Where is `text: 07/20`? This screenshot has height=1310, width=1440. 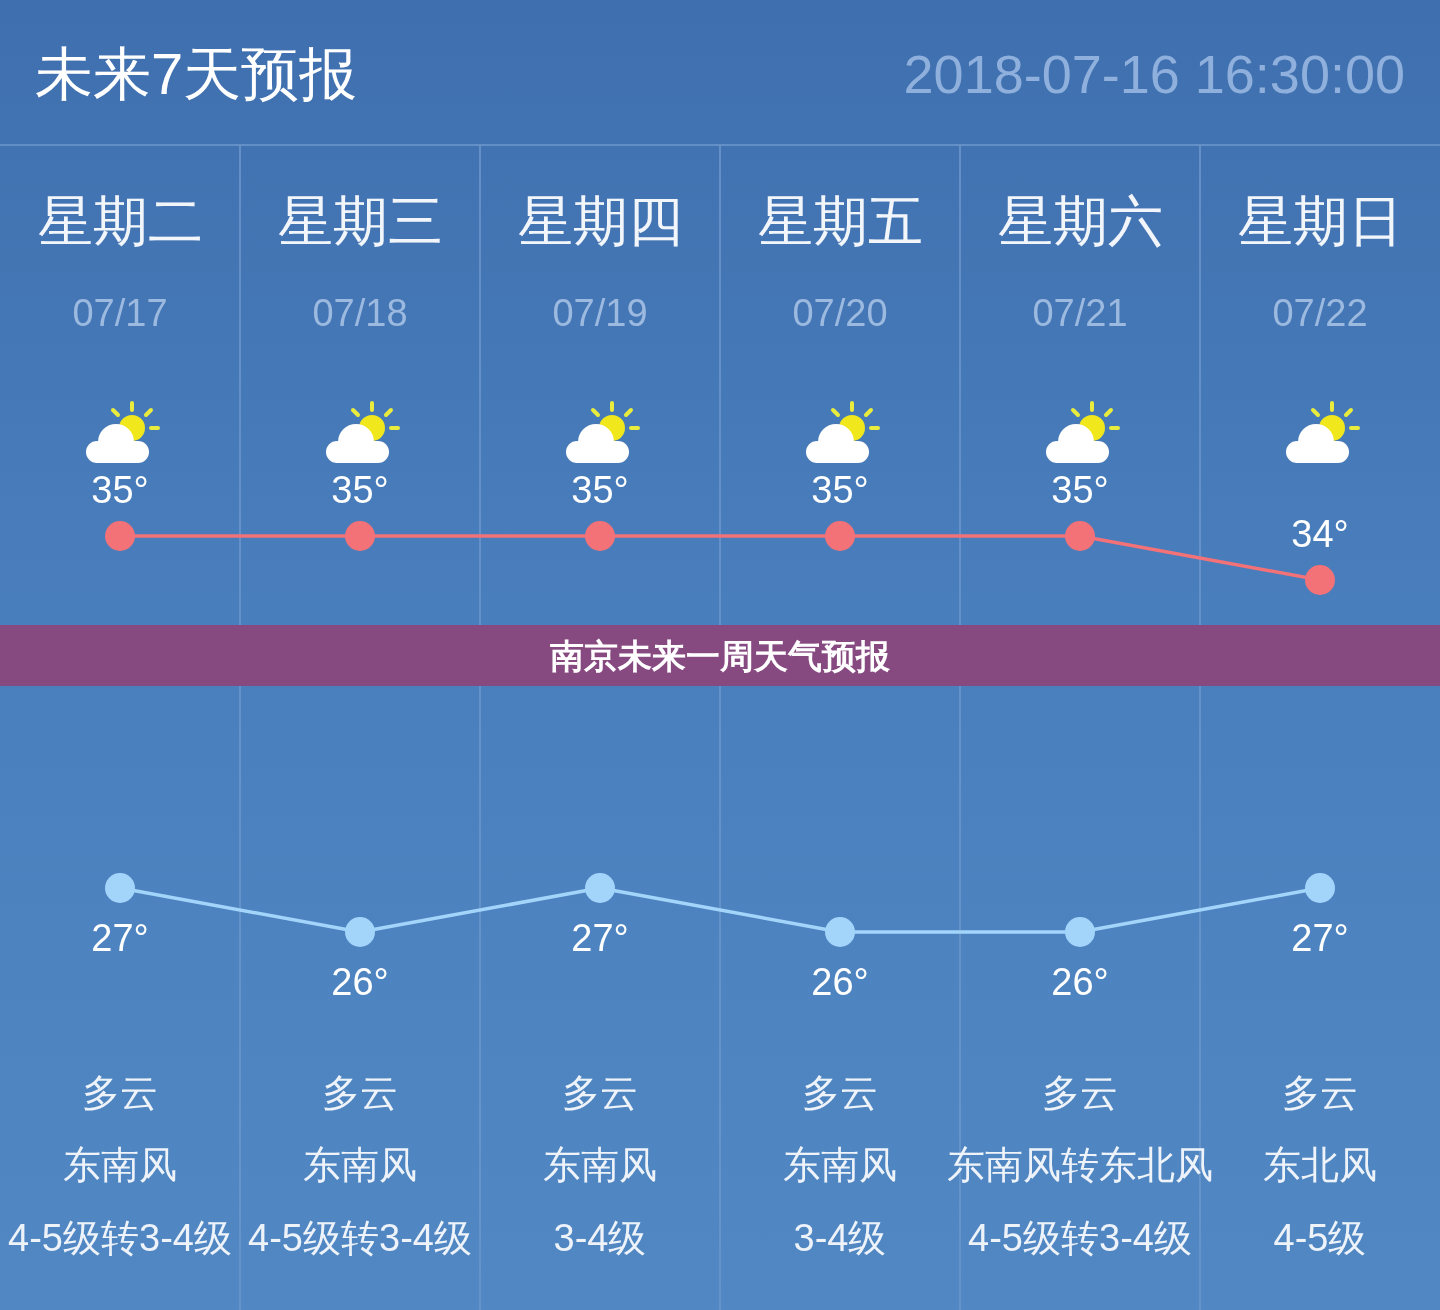
text: 07/20 is located at coordinates (840, 313).